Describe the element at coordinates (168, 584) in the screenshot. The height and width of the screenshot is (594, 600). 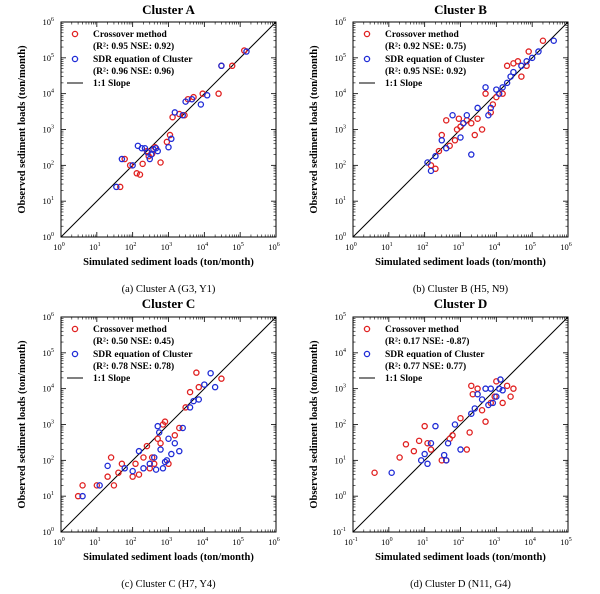
I see `panel-caption: (c) Cluster C (H7, Y4)` at that location.